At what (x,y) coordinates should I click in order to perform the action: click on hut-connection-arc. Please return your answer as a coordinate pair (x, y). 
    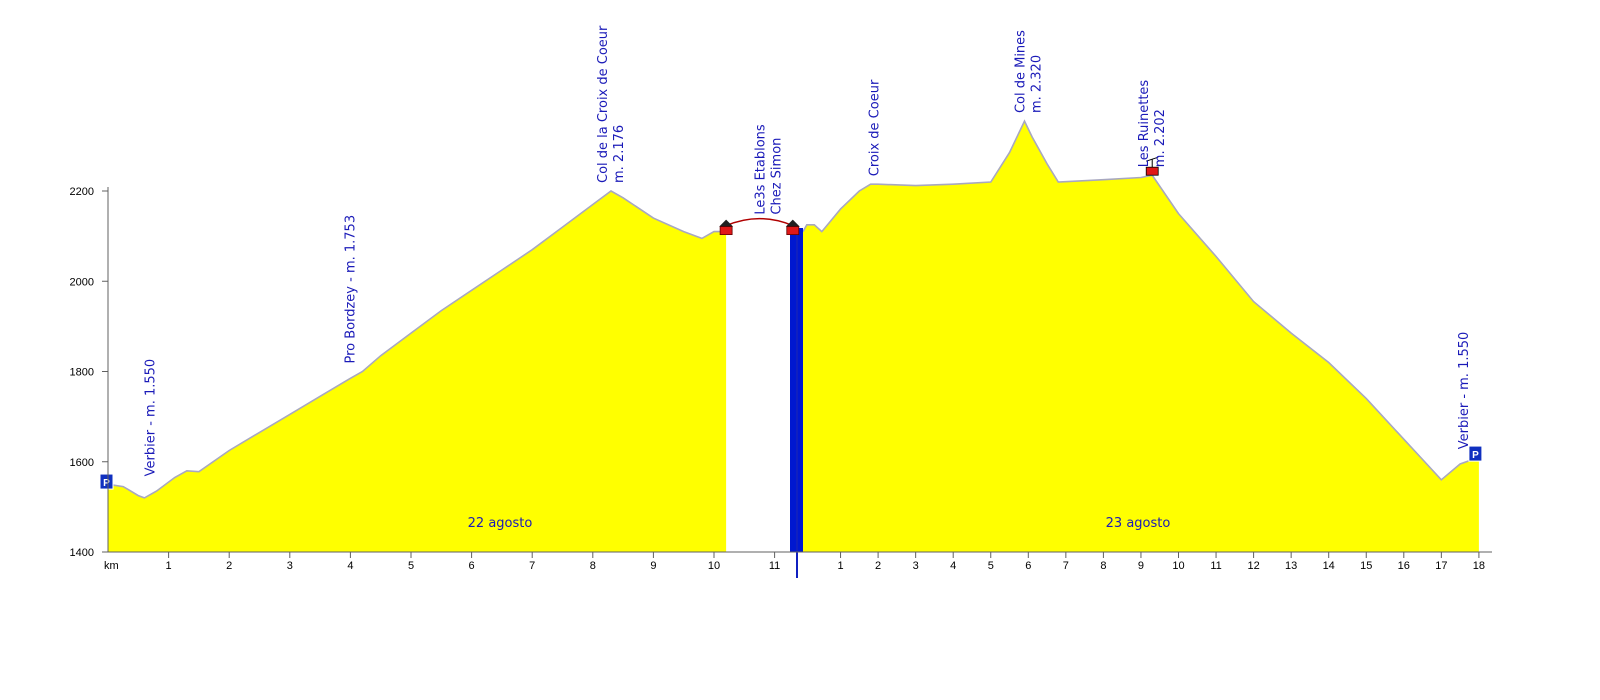
    Looking at the image, I should click on (759, 222).